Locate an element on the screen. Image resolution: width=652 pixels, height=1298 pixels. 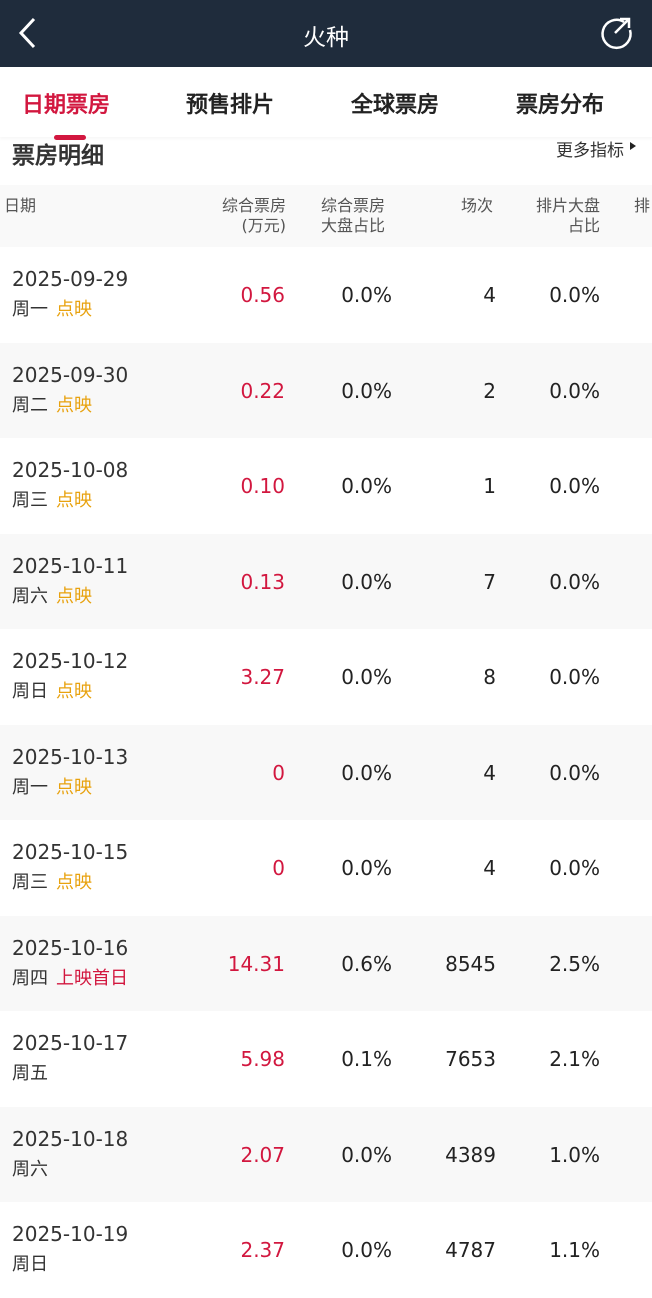
box-office: 2.07 is located at coordinates (262, 1154).